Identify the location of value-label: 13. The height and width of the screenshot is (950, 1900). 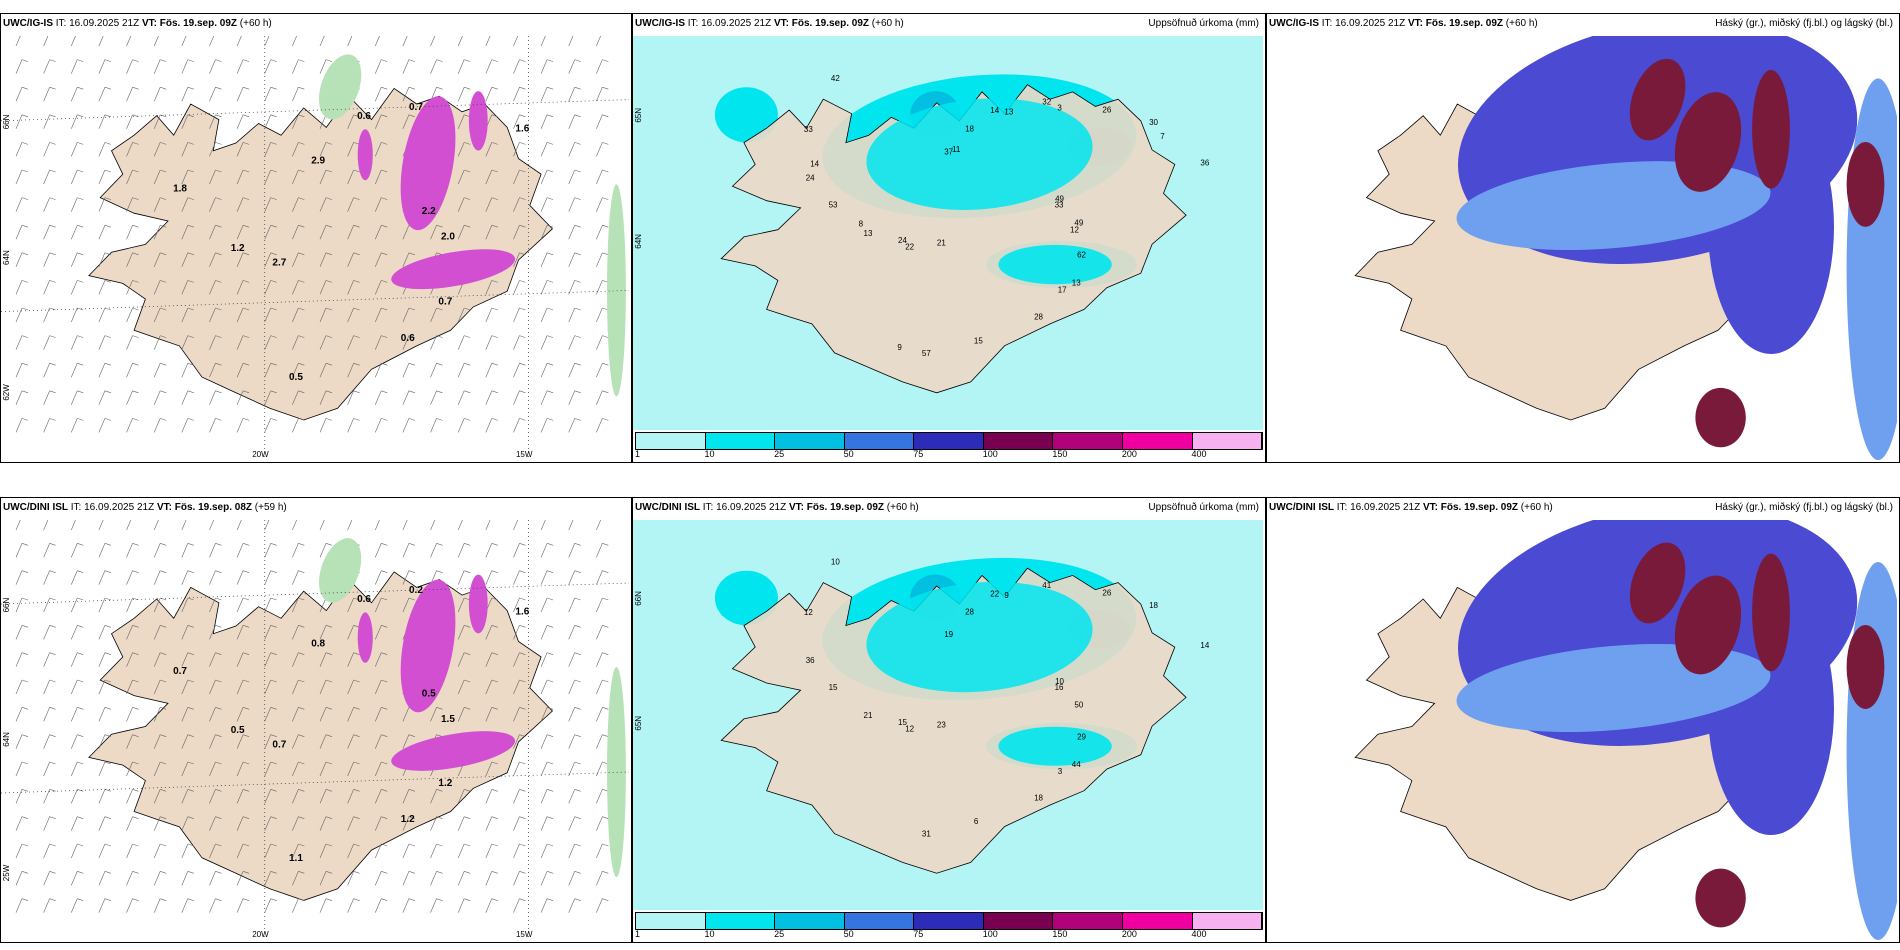
(868, 233).